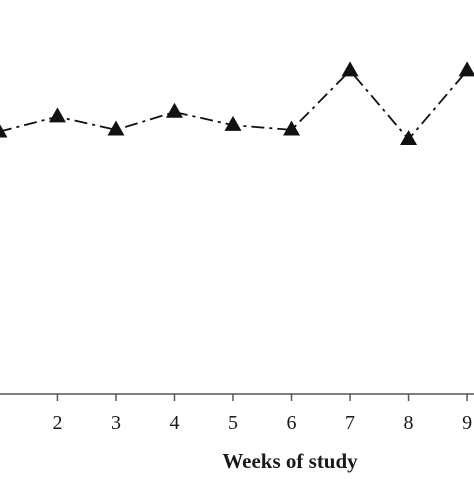 The image size is (474, 479). I want to click on x-axis-tick-labels: 2 3 4 5 6 7 8 9, so click(262, 423).